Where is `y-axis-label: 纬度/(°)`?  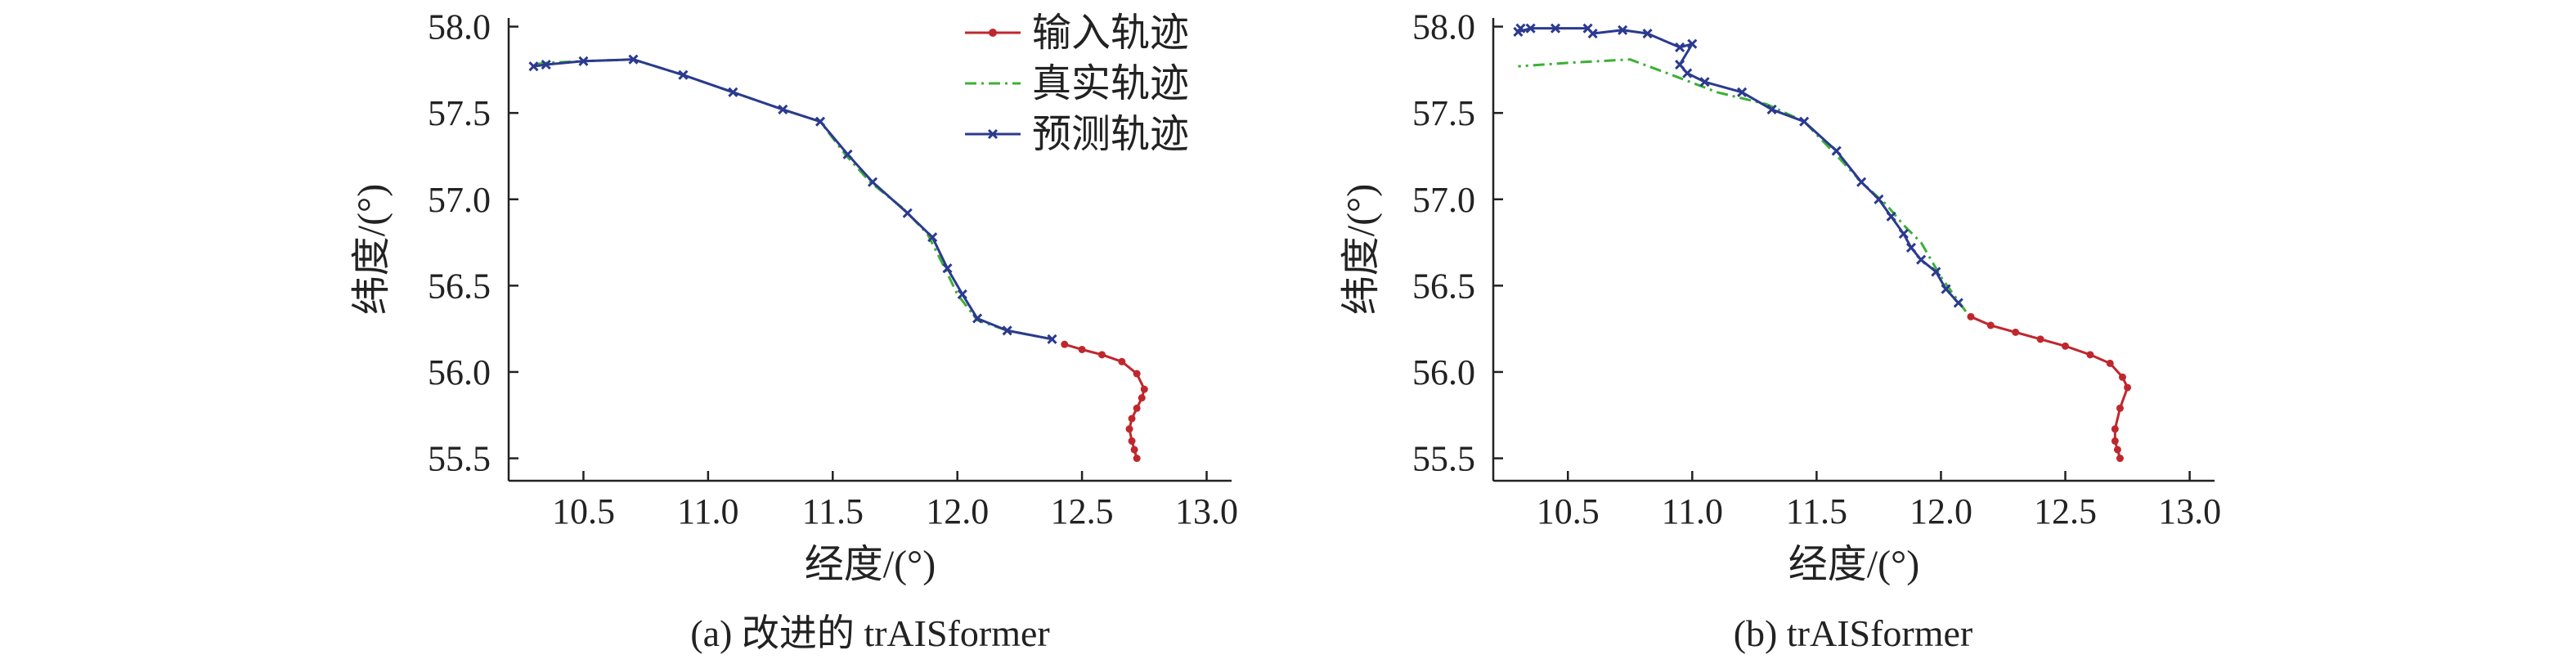 y-axis-label: 纬度/(°) is located at coordinates (371, 250).